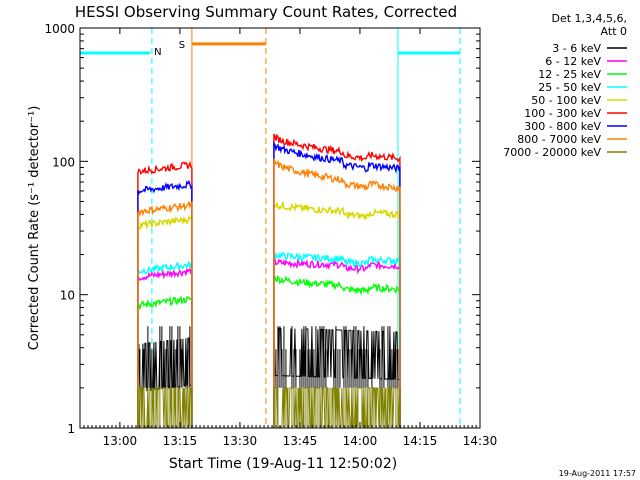  Describe the element at coordinates (182, 45) in the screenshot. I see `saa-flag-label: S` at that location.